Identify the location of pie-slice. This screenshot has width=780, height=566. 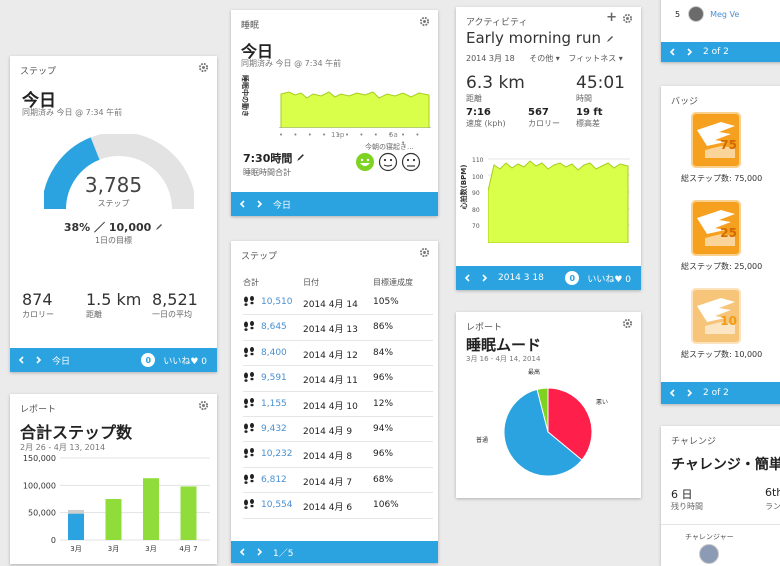
(542, 410).